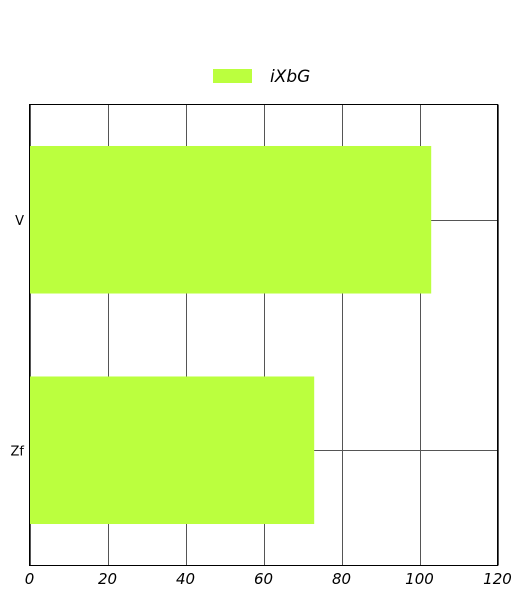  Describe the element at coordinates (107, 579) in the screenshot. I see `x-tick-label: 20` at that location.